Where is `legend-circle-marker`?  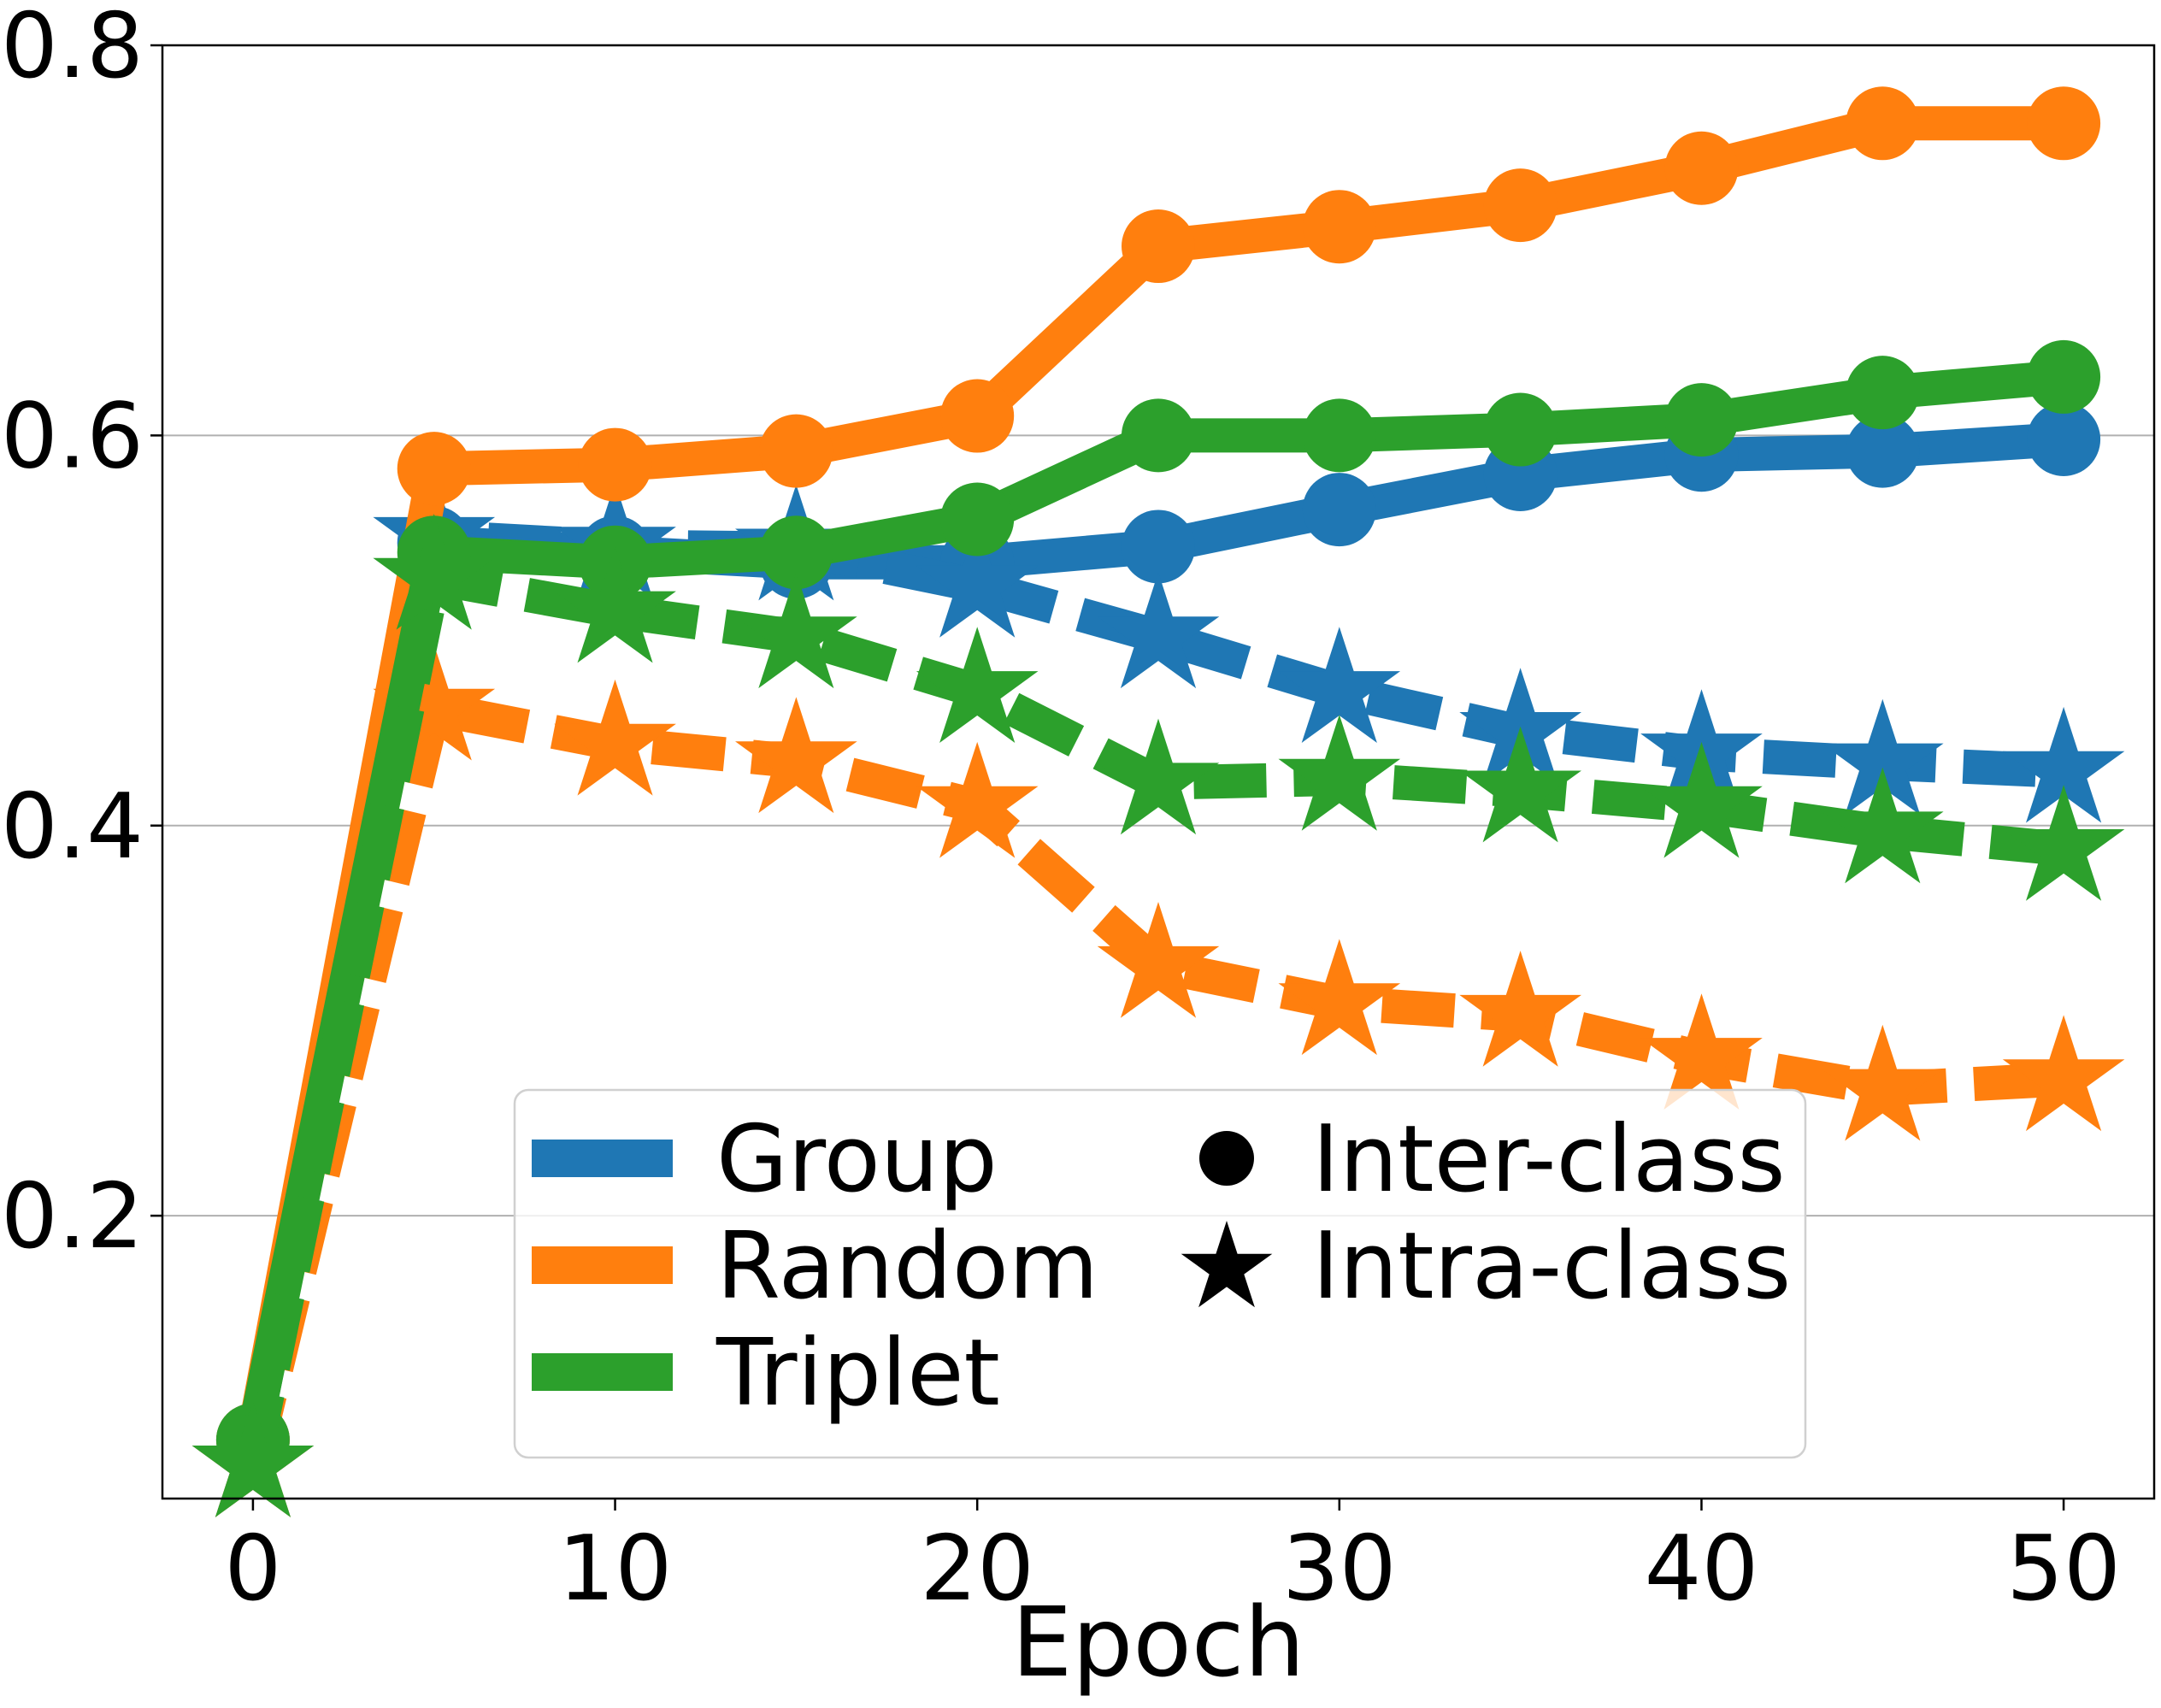
legend-circle-marker is located at coordinates (1226, 1159).